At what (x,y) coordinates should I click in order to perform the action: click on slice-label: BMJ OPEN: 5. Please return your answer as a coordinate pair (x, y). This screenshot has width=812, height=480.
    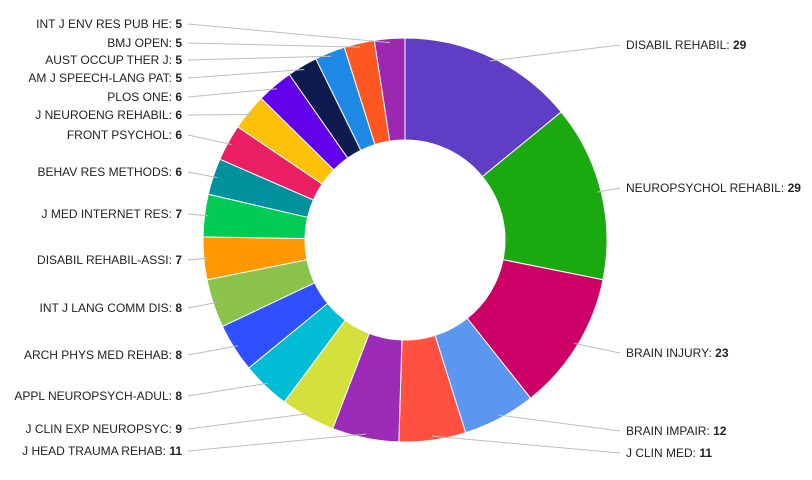
    Looking at the image, I should click on (144, 43).